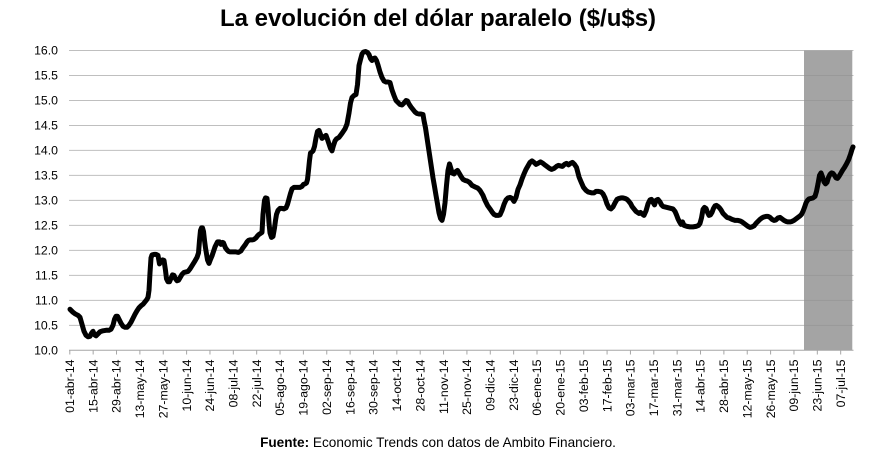  Describe the element at coordinates (46, 176) in the screenshot. I see `svg-text: 13.5` at that location.